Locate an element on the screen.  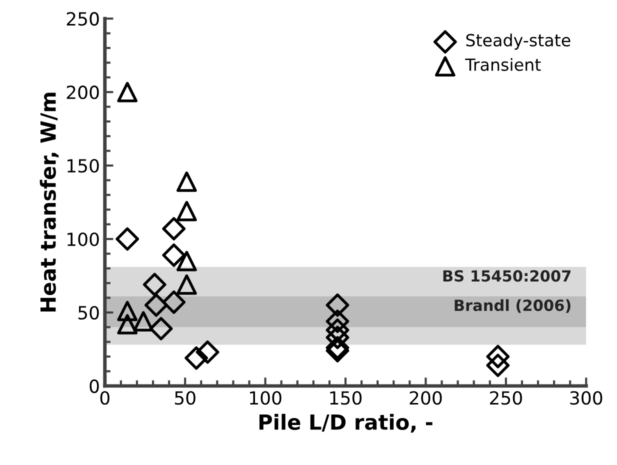
y-tick-label: 0 is located at coordinates (94, 386).